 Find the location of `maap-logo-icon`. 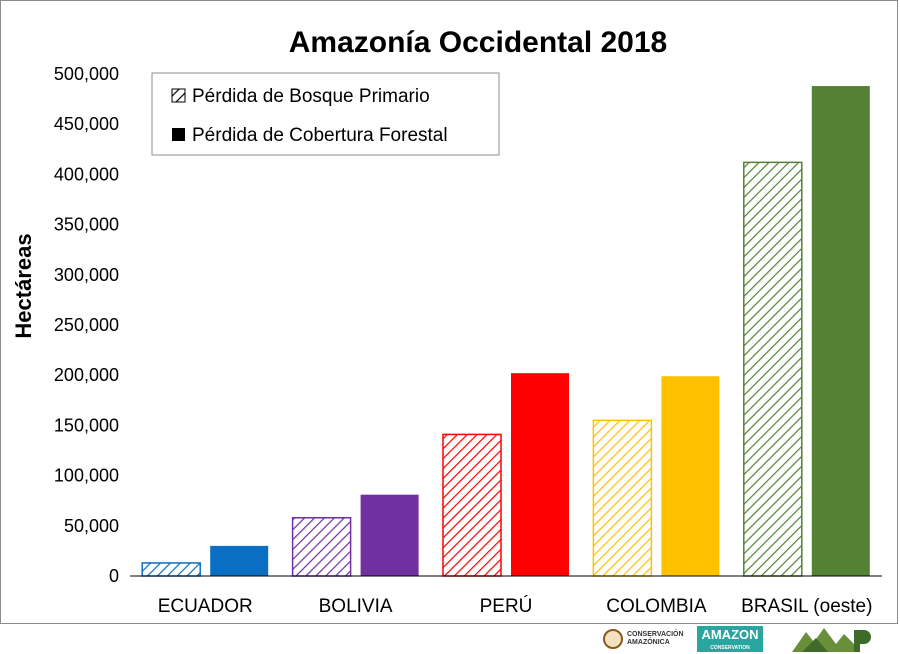

maap-logo-icon is located at coordinates (831, 640).